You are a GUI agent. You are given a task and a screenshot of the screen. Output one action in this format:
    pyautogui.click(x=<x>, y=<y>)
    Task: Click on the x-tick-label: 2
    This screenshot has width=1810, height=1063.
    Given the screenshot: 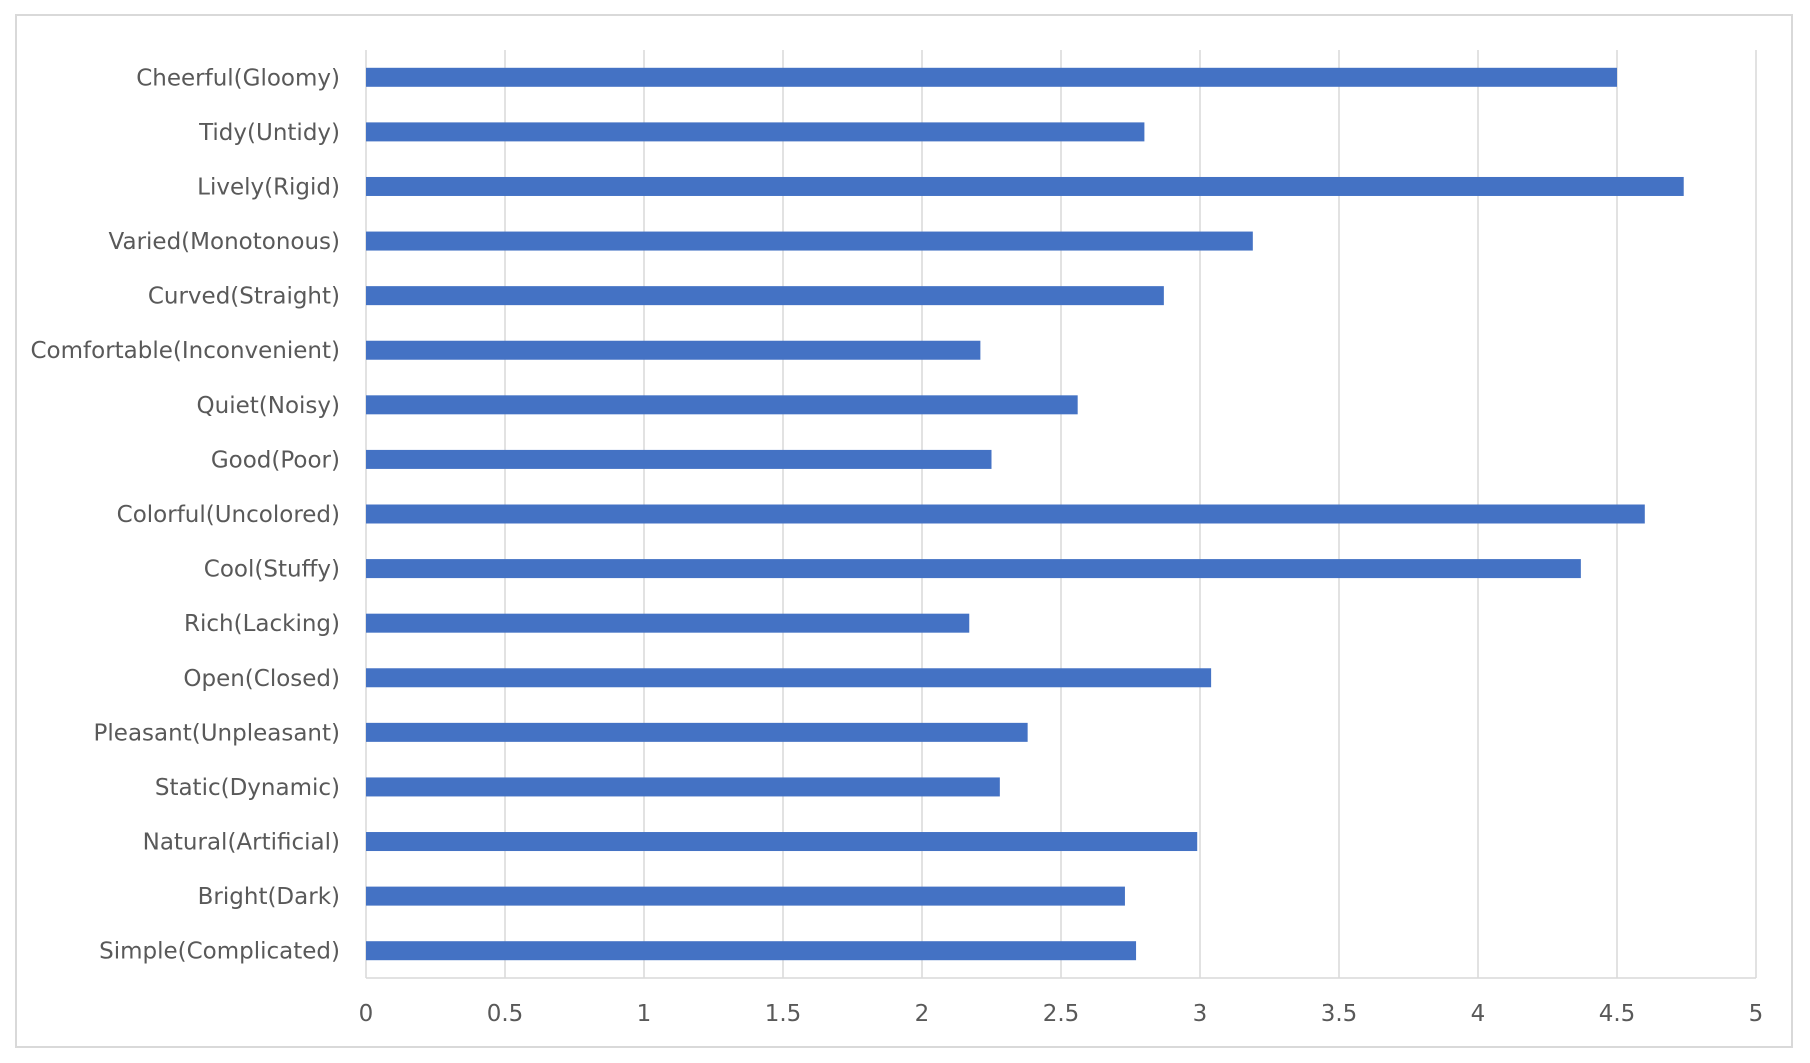 What is the action you would take?
    pyautogui.click(x=922, y=1014)
    